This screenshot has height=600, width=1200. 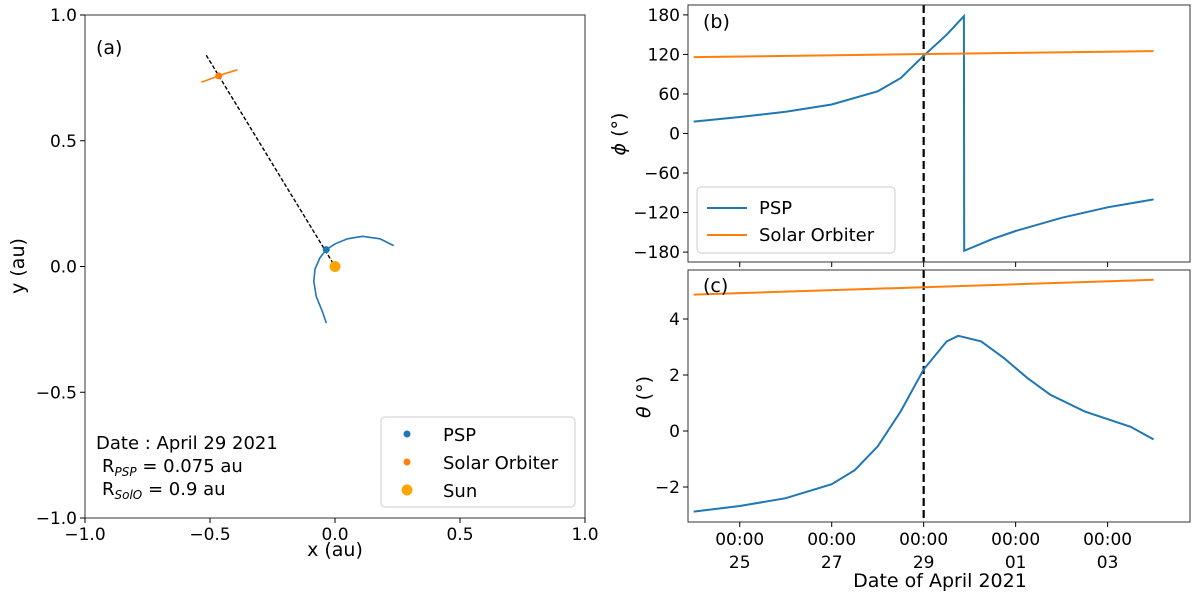 I want to click on psp-orbit-line, so click(x=353, y=279).